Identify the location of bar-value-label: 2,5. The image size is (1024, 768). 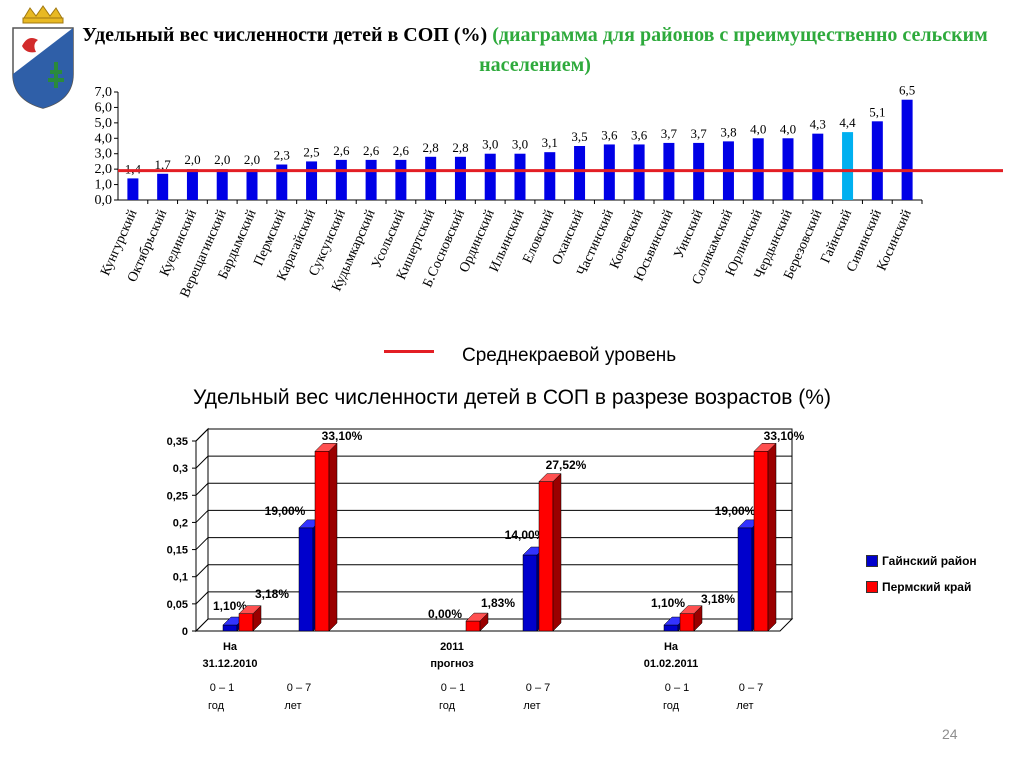
(311, 151).